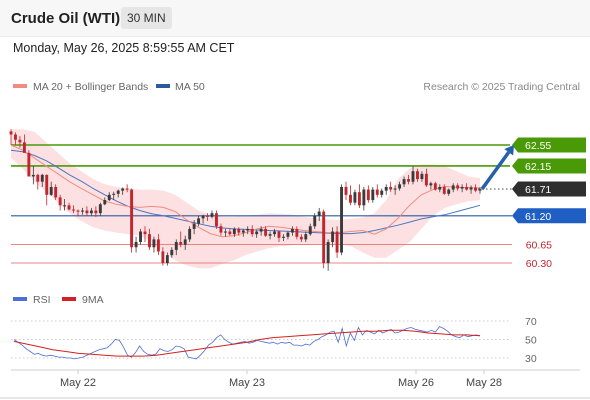  Describe the element at coordinates (416, 383) in the screenshot. I see `x-tick-label: May 26` at that location.